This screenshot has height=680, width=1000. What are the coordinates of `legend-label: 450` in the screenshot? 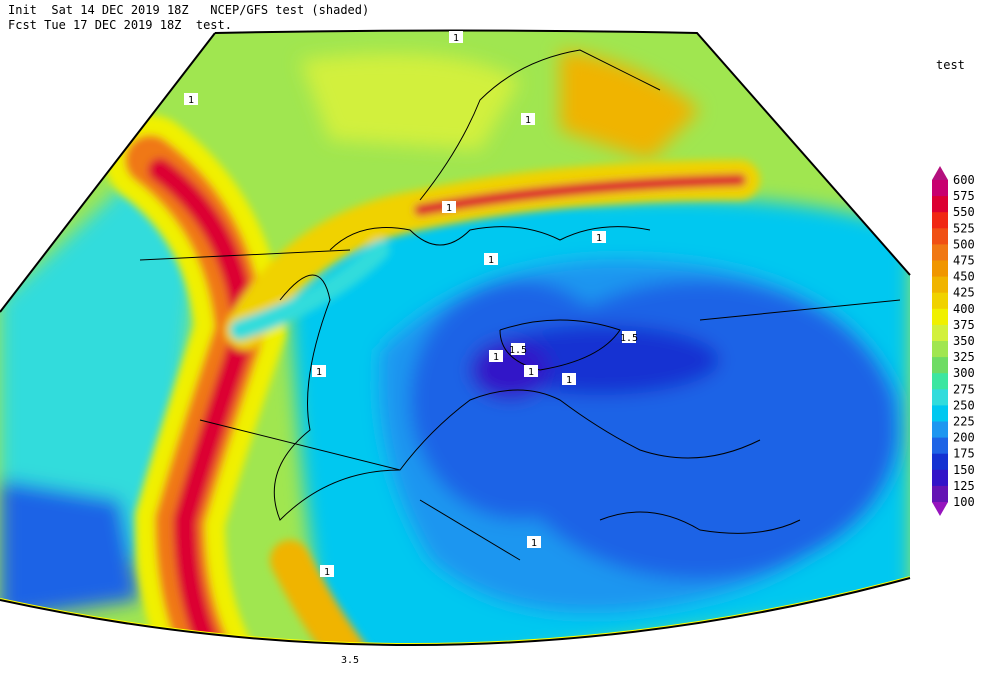 It's located at (964, 277).